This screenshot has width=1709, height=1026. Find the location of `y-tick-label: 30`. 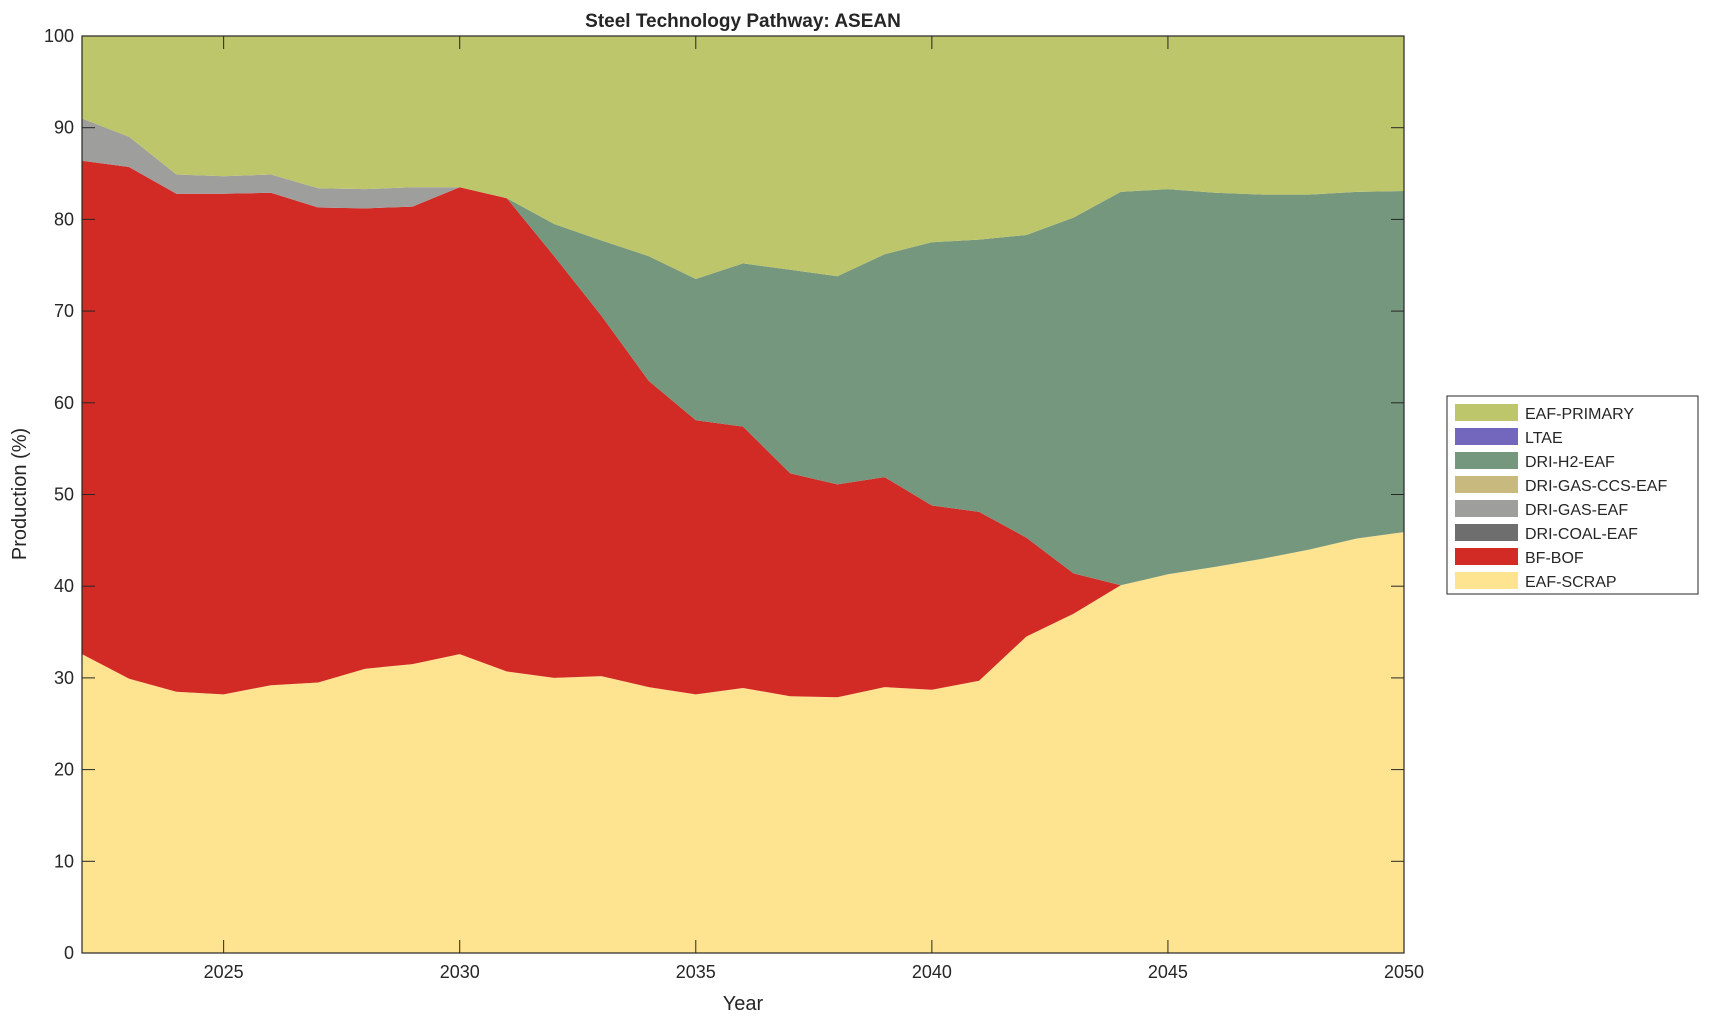

y-tick-label: 30 is located at coordinates (64, 678).